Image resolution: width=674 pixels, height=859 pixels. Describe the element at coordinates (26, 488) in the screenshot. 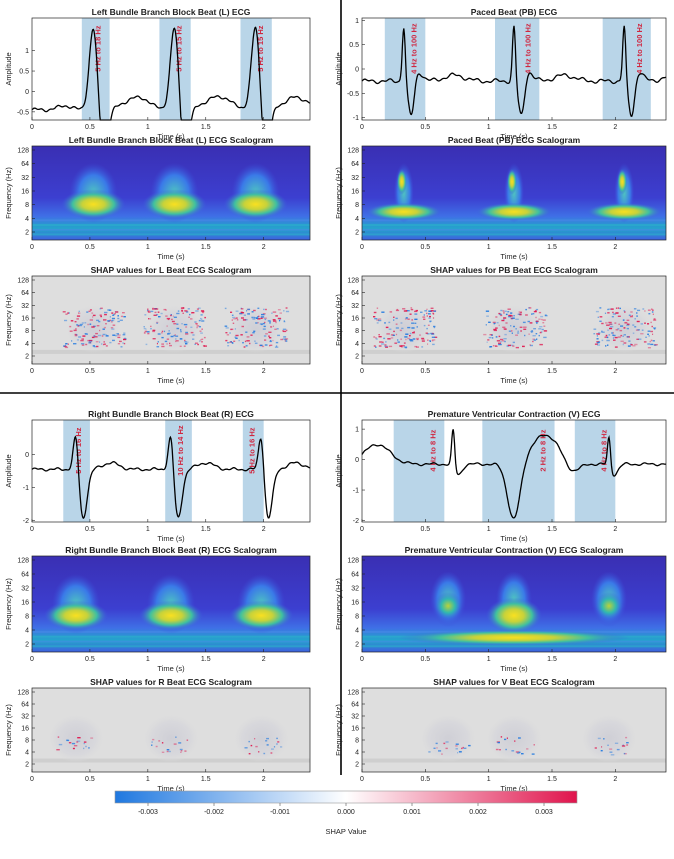

I see `y-tick-label: -1` at that location.